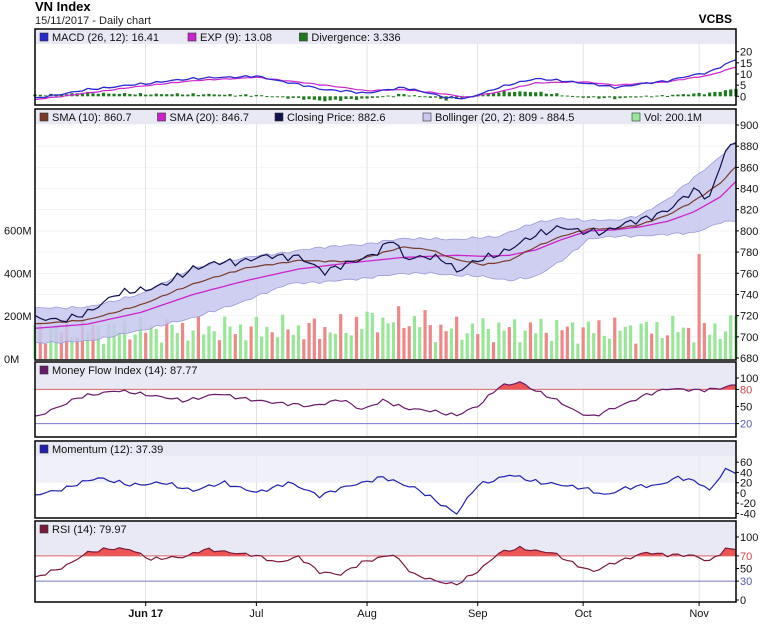 This screenshot has width=771, height=629. Describe the element at coordinates (105, 38) in the screenshot. I see `macd-legend-0: MACD (26, 12): 16.41` at that location.